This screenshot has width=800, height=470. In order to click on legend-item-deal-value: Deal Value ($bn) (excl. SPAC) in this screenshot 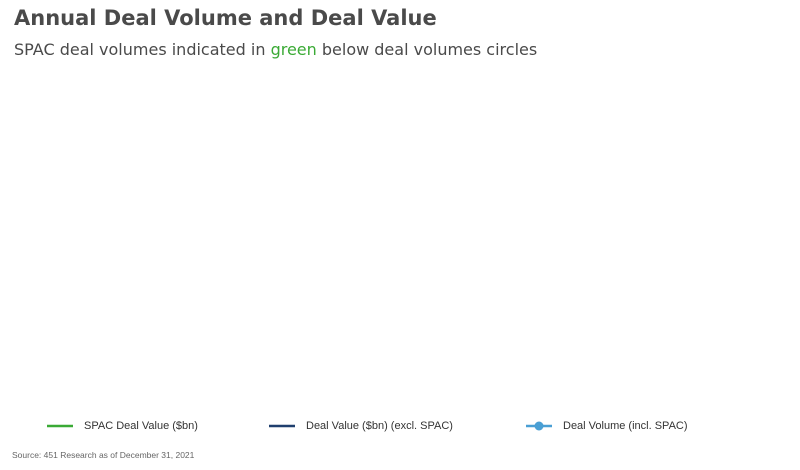, I will do `click(361, 426)`.